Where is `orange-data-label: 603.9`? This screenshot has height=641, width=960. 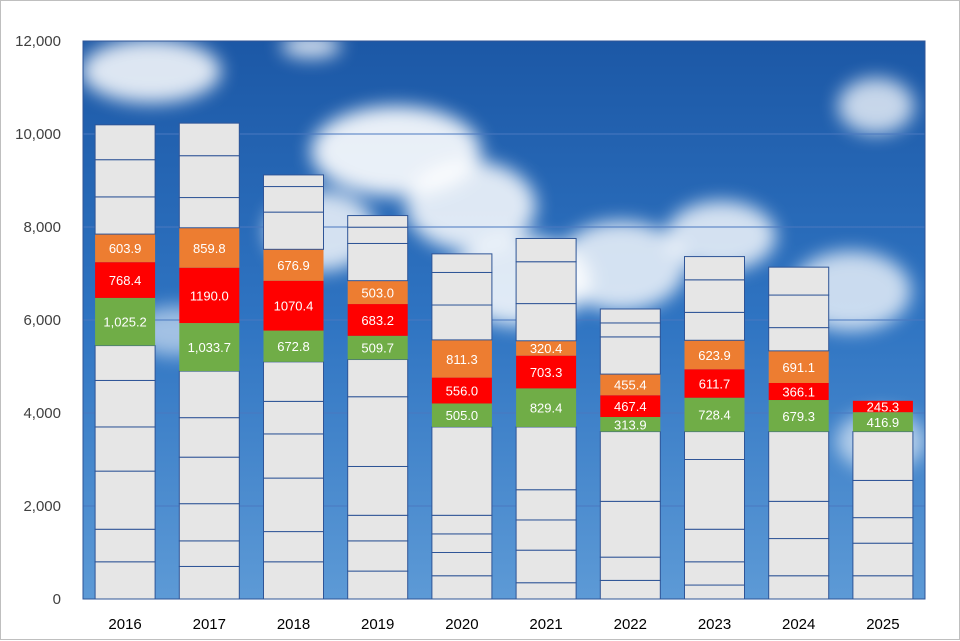
orange-data-label: 603.9 is located at coordinates (125, 248).